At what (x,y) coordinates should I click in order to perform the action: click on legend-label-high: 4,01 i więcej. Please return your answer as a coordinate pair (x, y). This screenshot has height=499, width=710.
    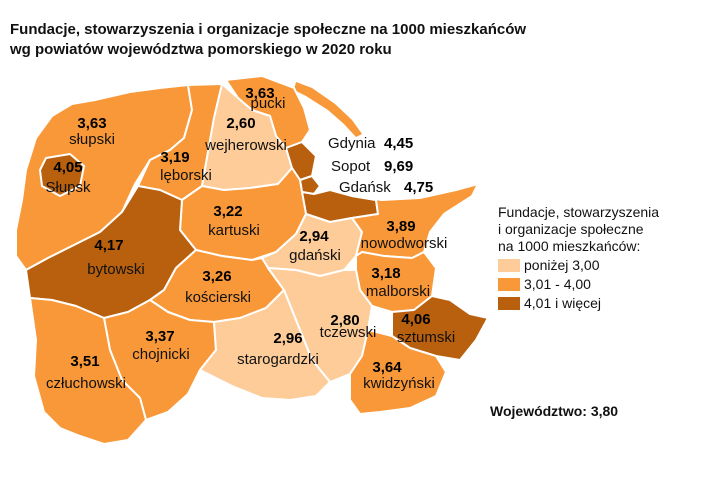
    Looking at the image, I should click on (563, 303).